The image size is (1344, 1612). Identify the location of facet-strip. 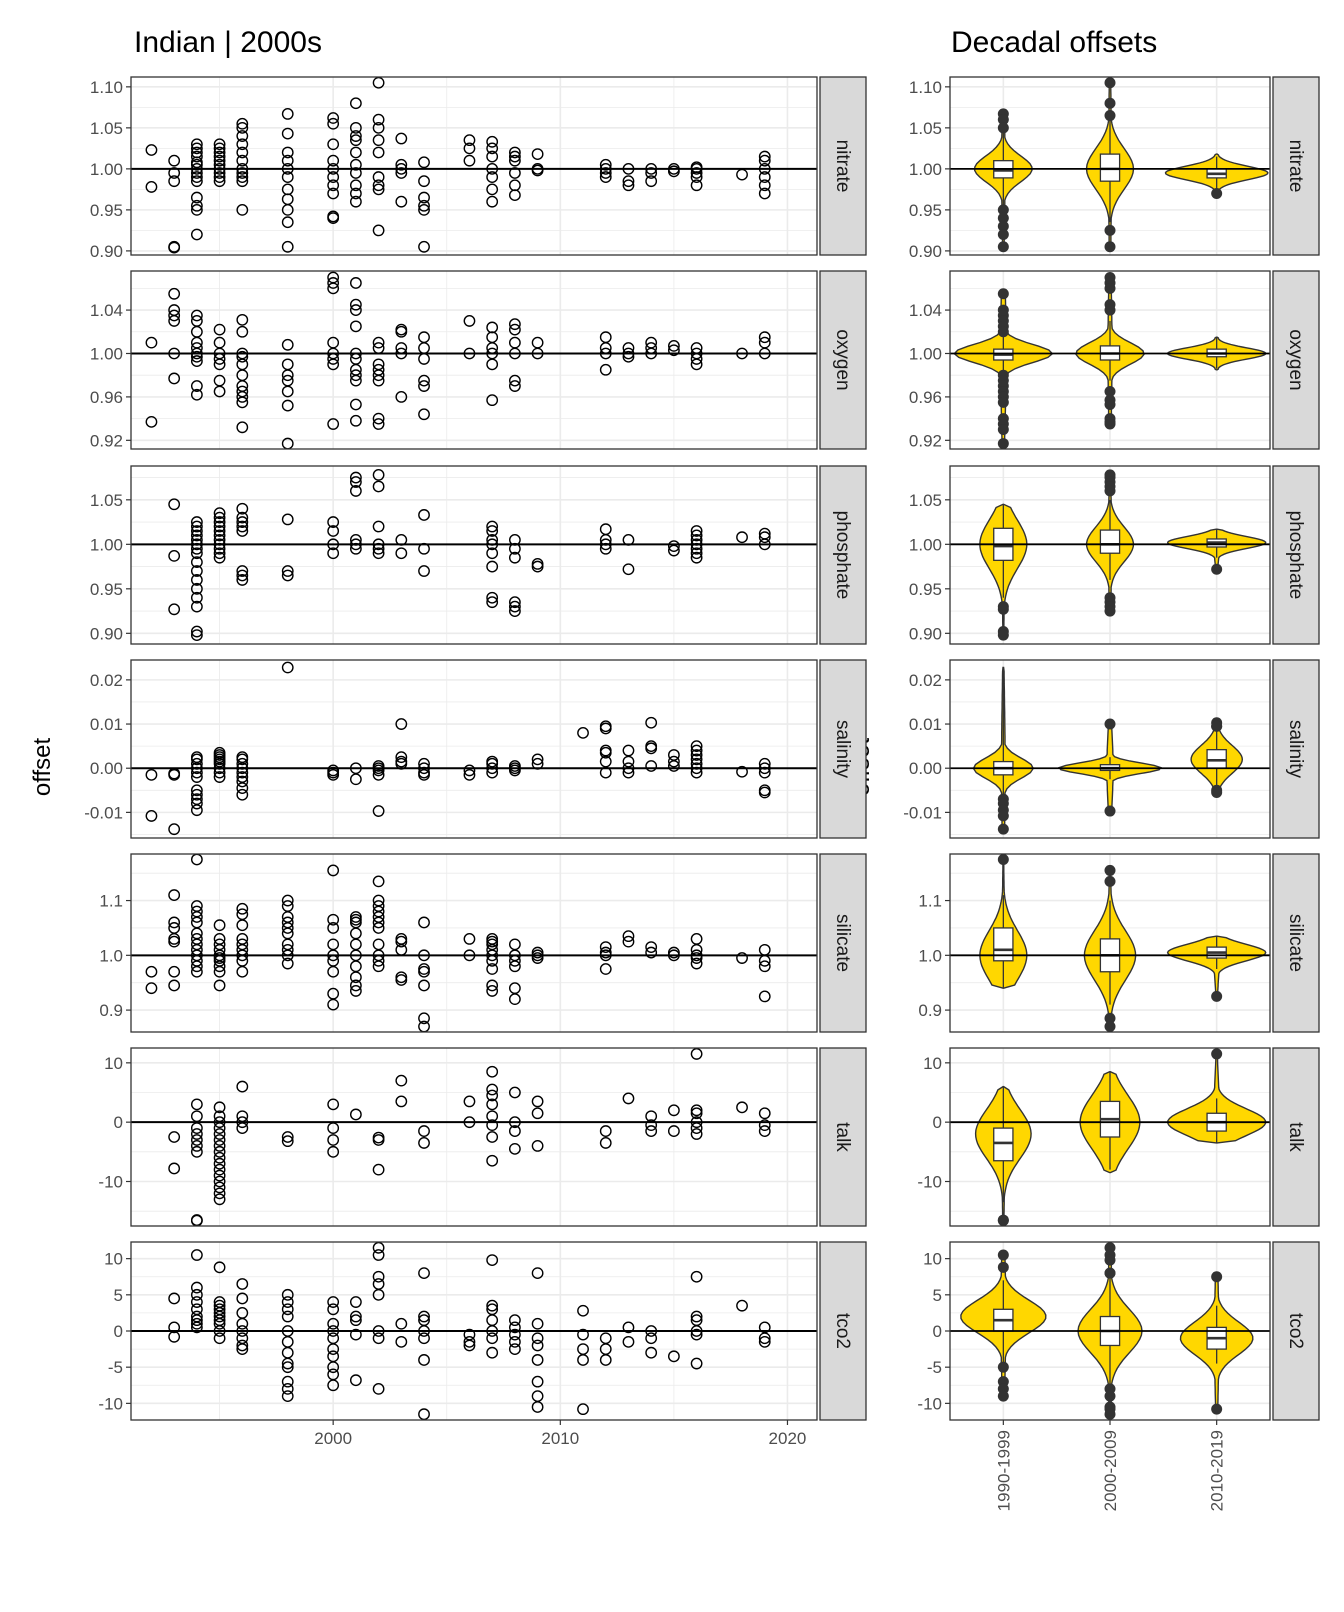
(1296, 749).